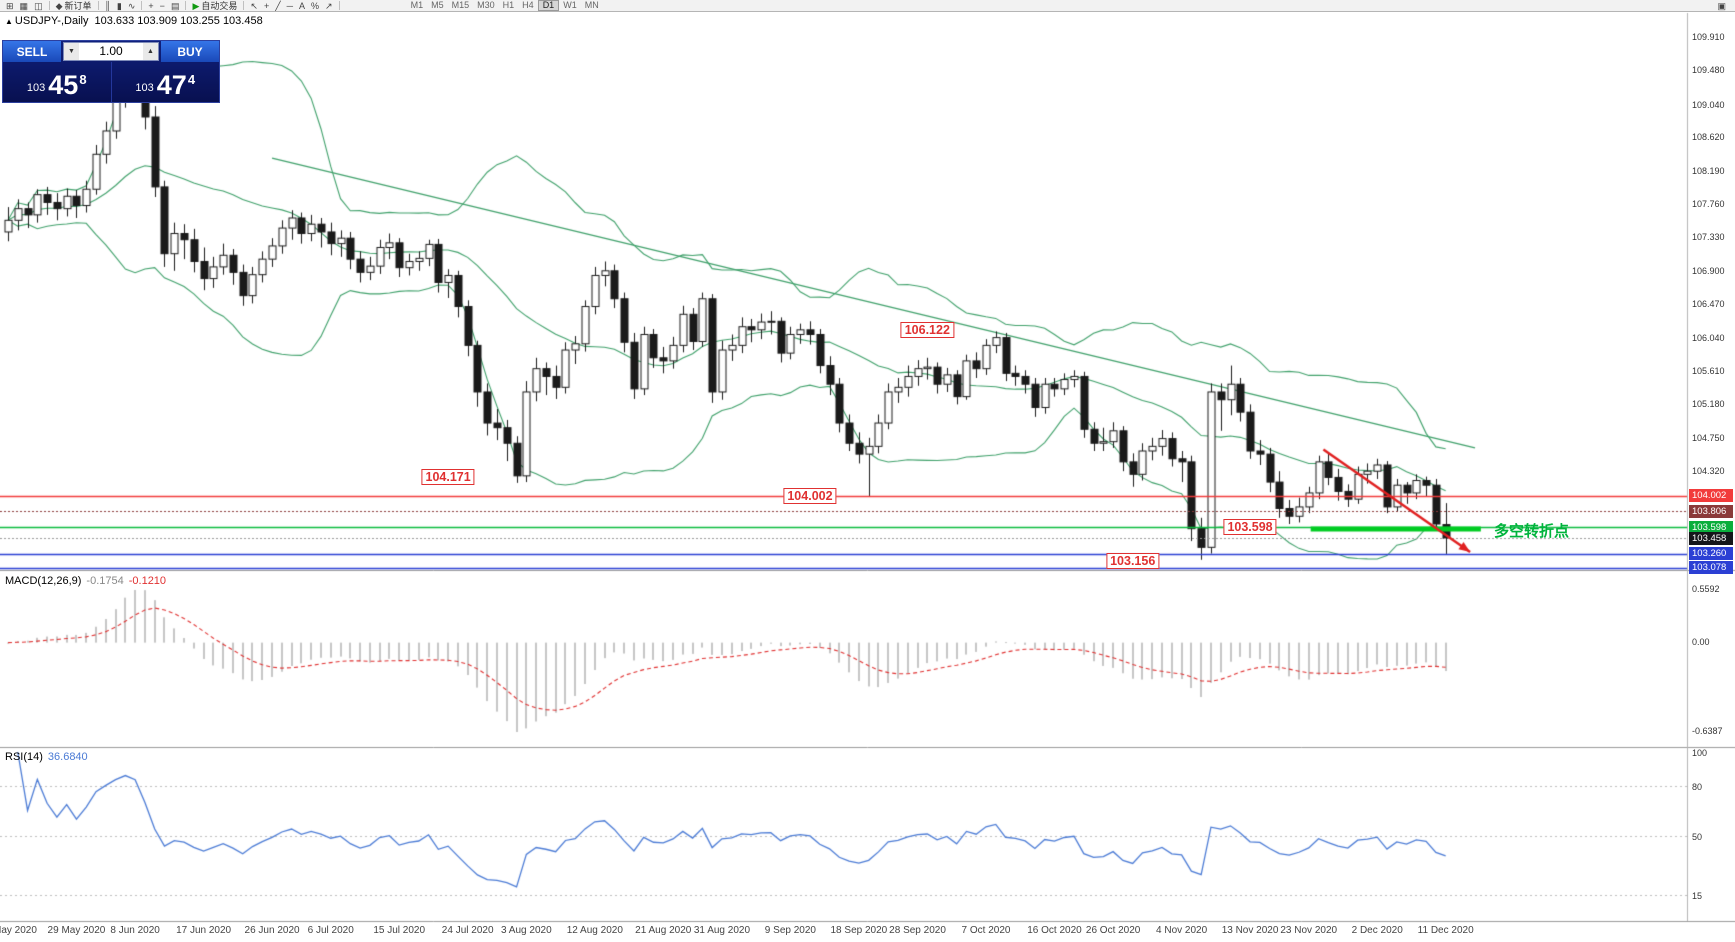 The height and width of the screenshot is (942, 1735). Describe the element at coordinates (1711, 568) in the screenshot. I see `price-tag-103.078: 103.078` at that location.